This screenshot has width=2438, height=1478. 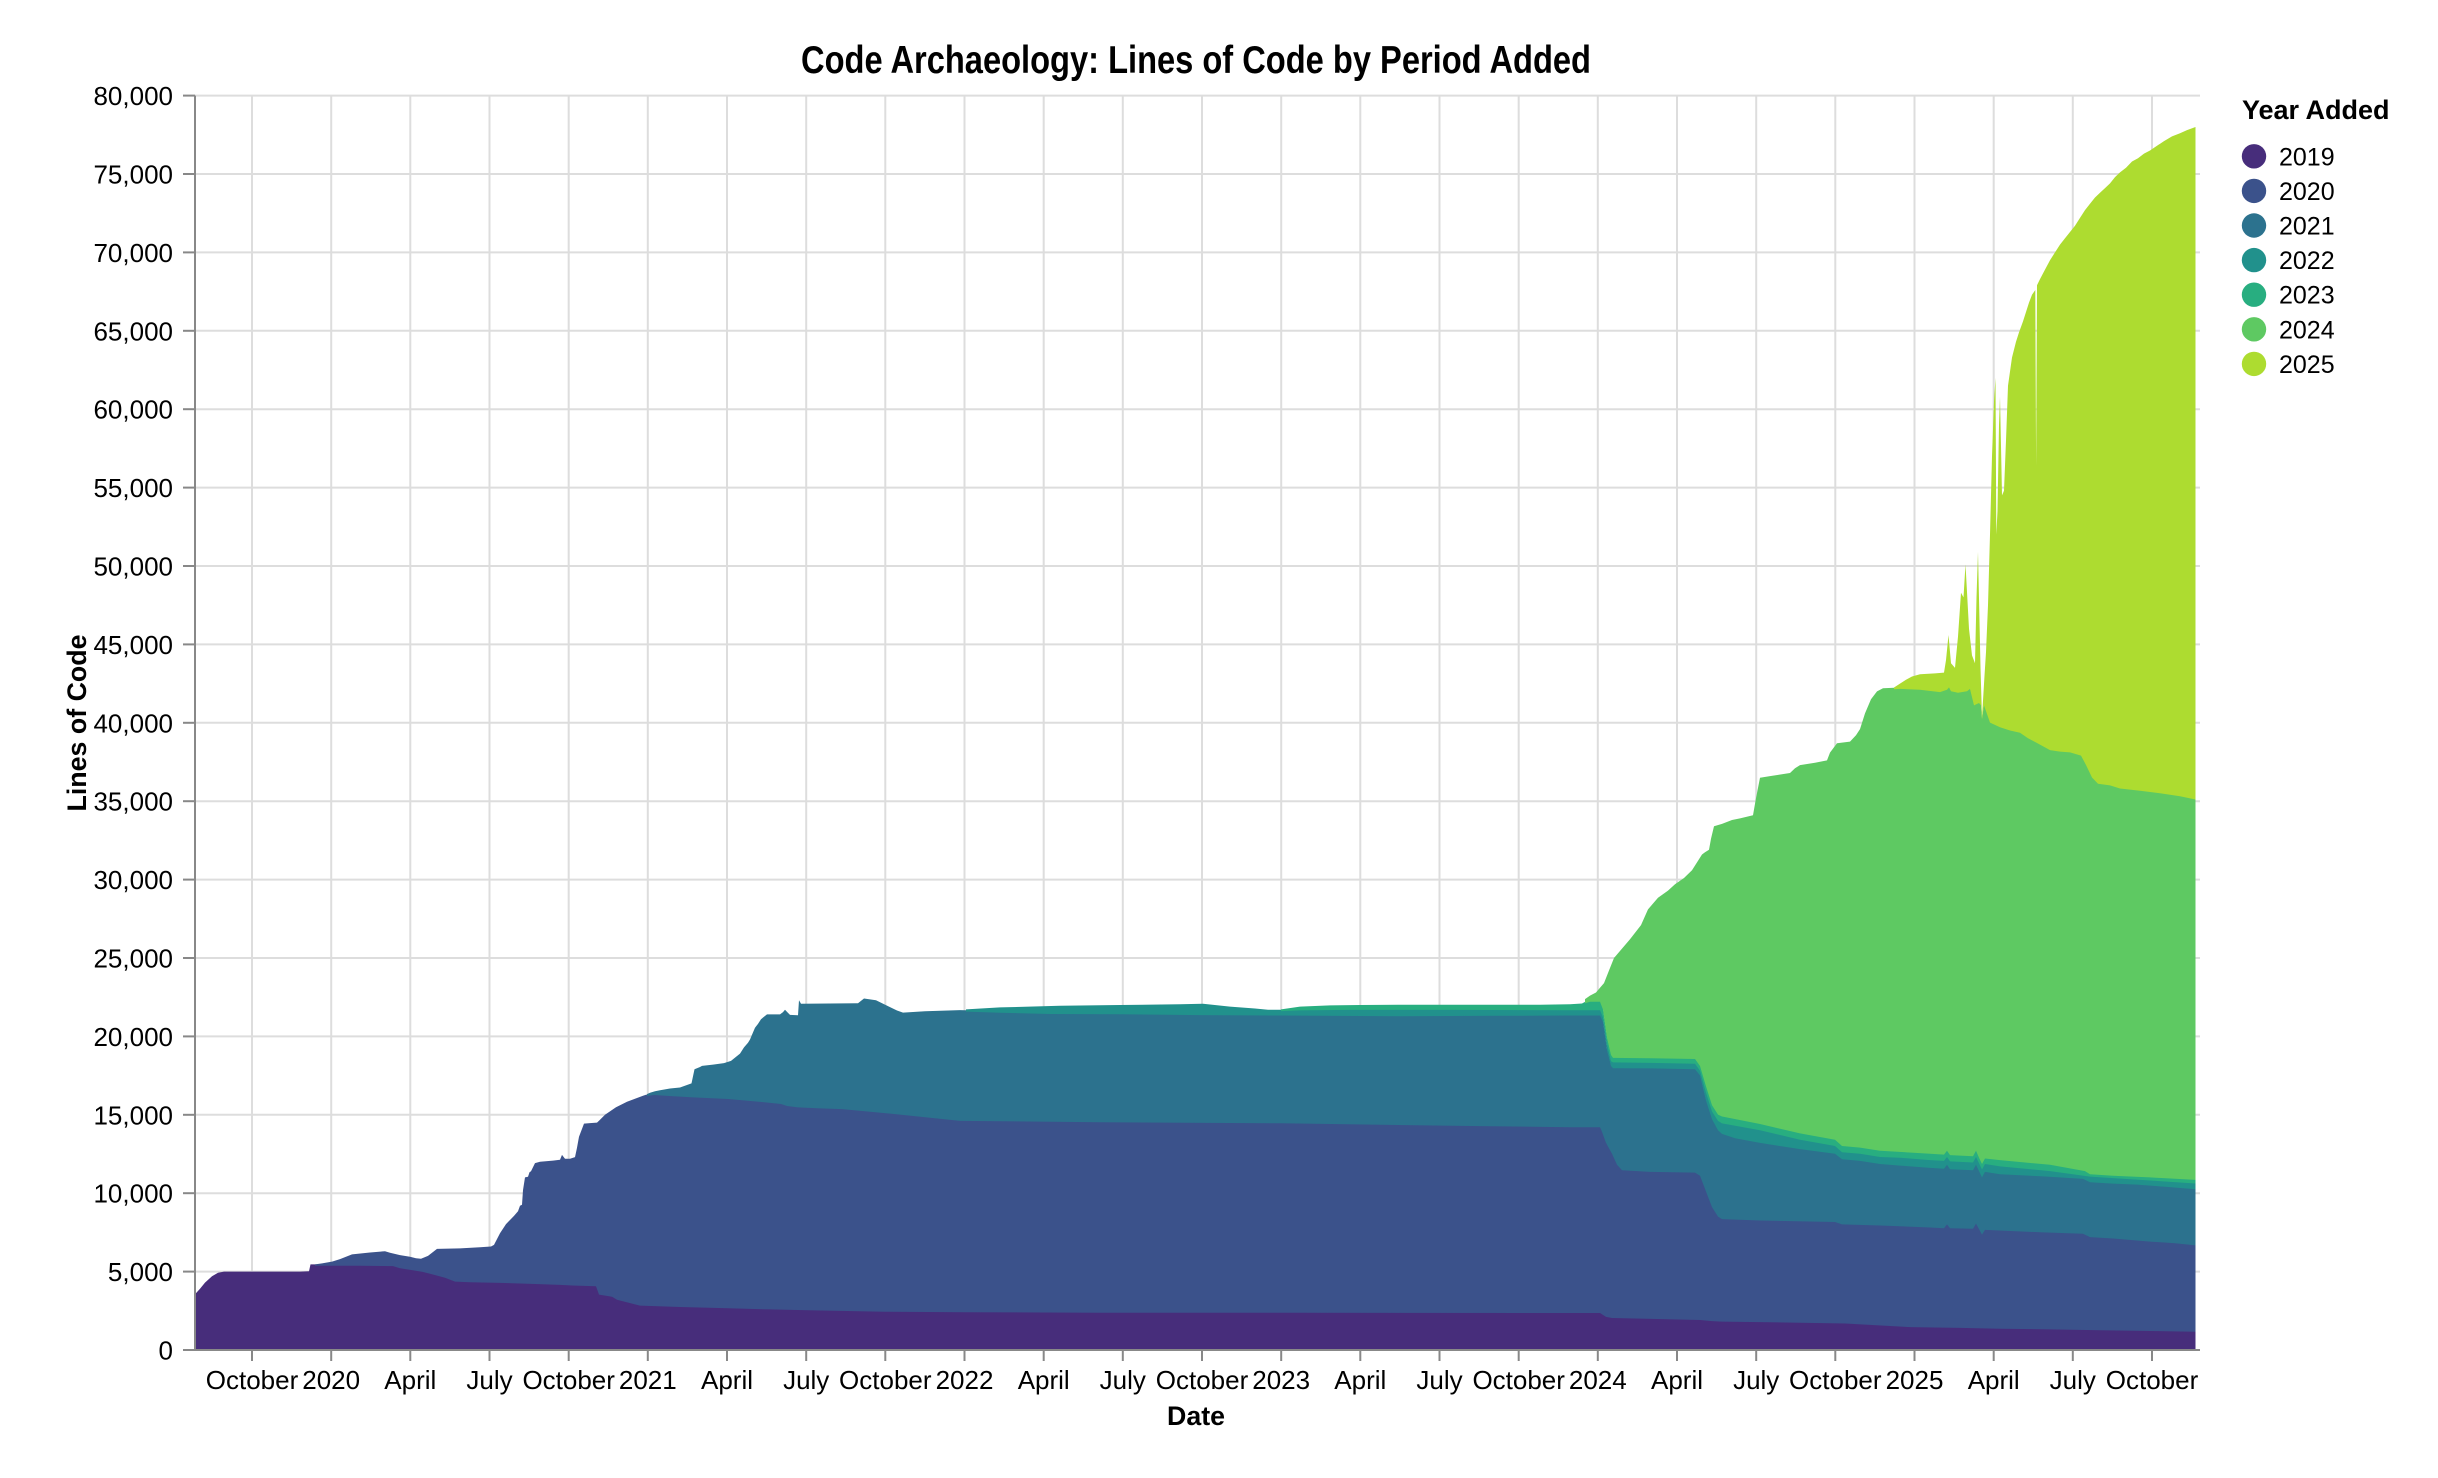 What do you see at coordinates (133, 410) in the screenshot?
I see `svg-text: 60,000` at bounding box center [133, 410].